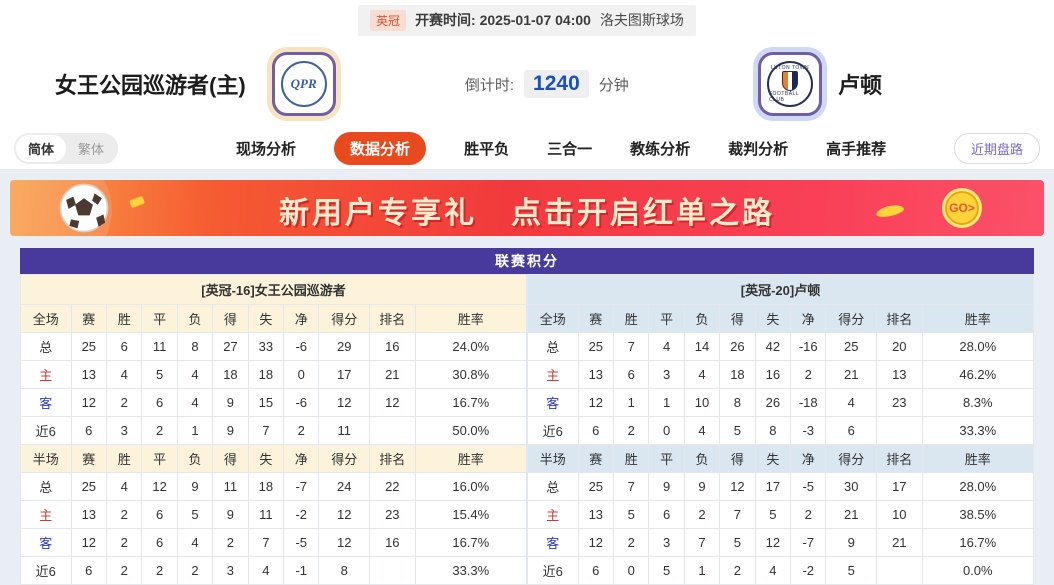 This screenshot has width=1054, height=585. Describe the element at coordinates (978, 570) in the screenshot. I see `stat-cell: 0.0%` at that location.